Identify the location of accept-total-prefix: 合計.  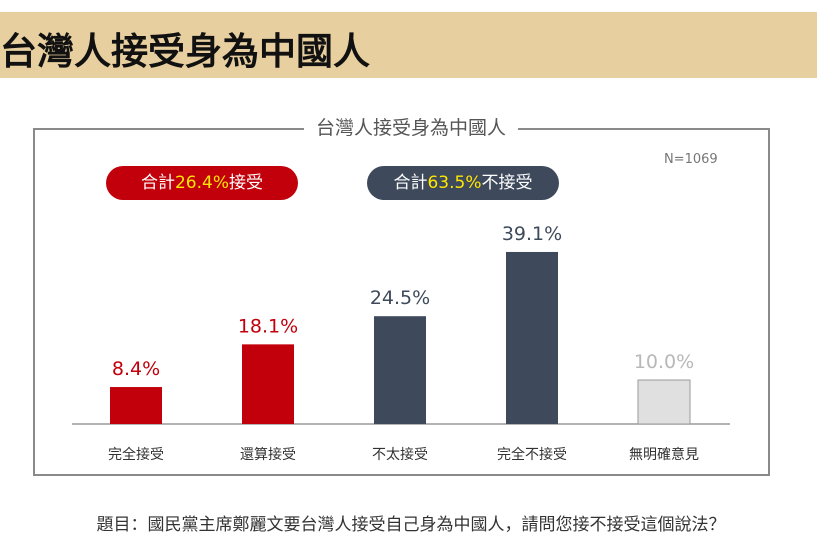
(157, 183).